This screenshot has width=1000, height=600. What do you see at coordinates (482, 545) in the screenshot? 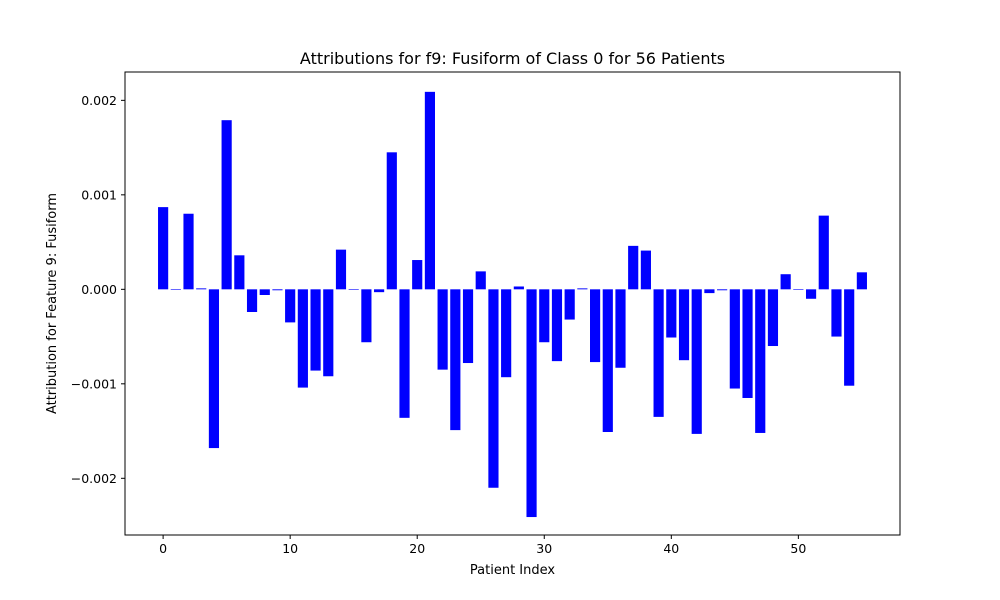
I see `x-axis-ticks: 0 10 20 30 40 50` at bounding box center [482, 545].